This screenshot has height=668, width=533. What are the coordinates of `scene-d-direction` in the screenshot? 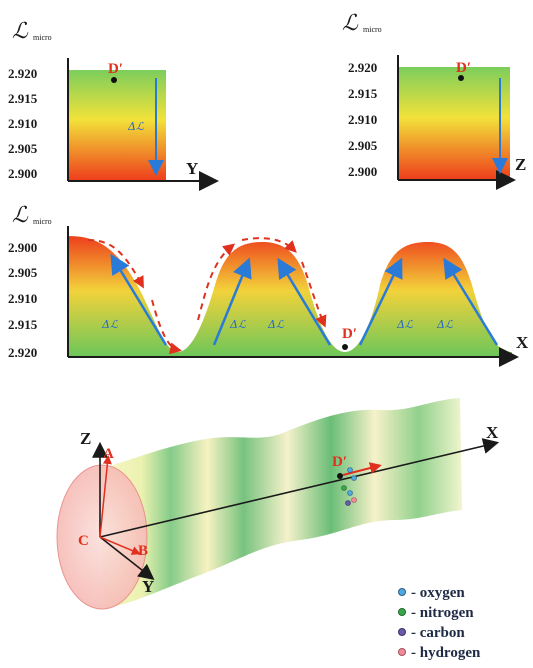 It's located at (362, 469).